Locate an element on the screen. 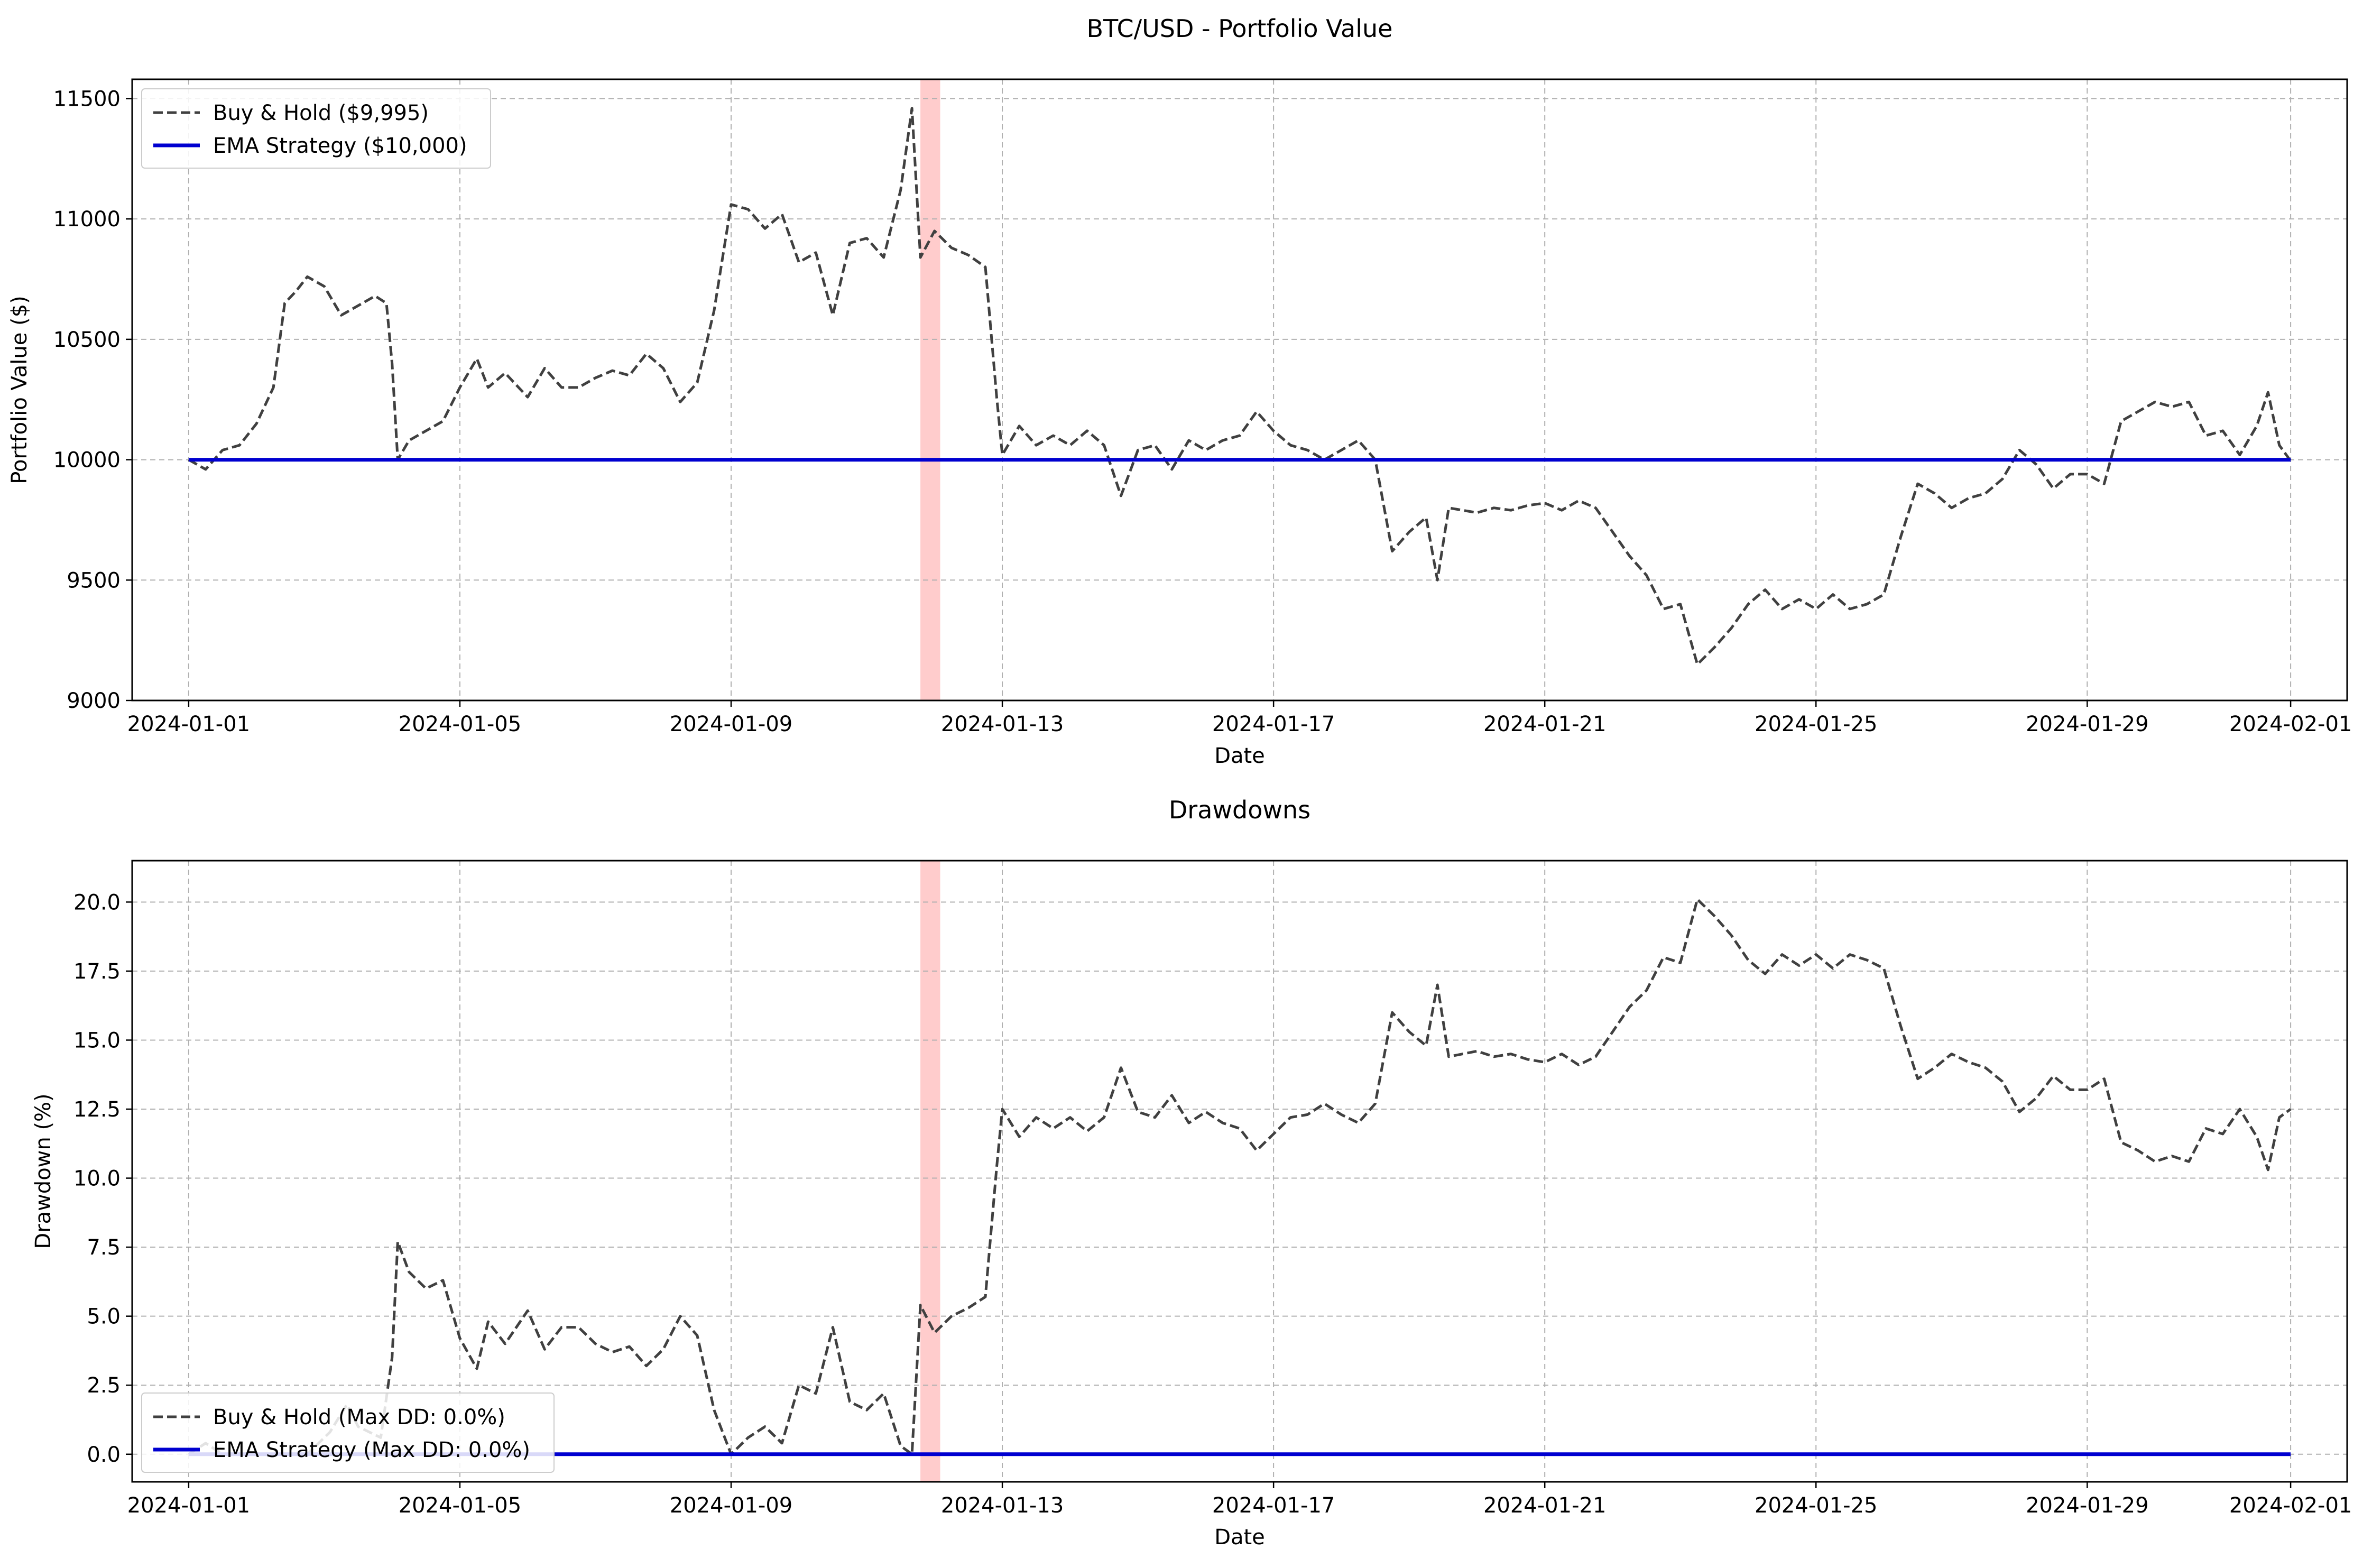  y-tick-label: 7.5 is located at coordinates (104, 1247).